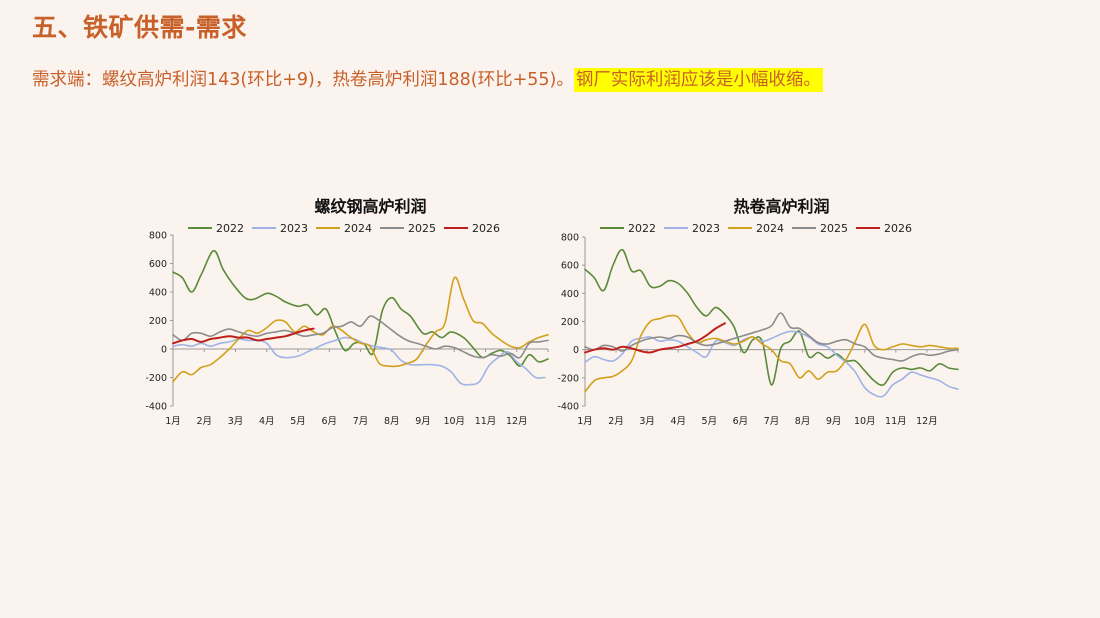 This screenshot has height=618, width=1100. Describe the element at coordinates (139, 27) in the screenshot. I see `page-title: 五、铁矿供需-需求` at that location.